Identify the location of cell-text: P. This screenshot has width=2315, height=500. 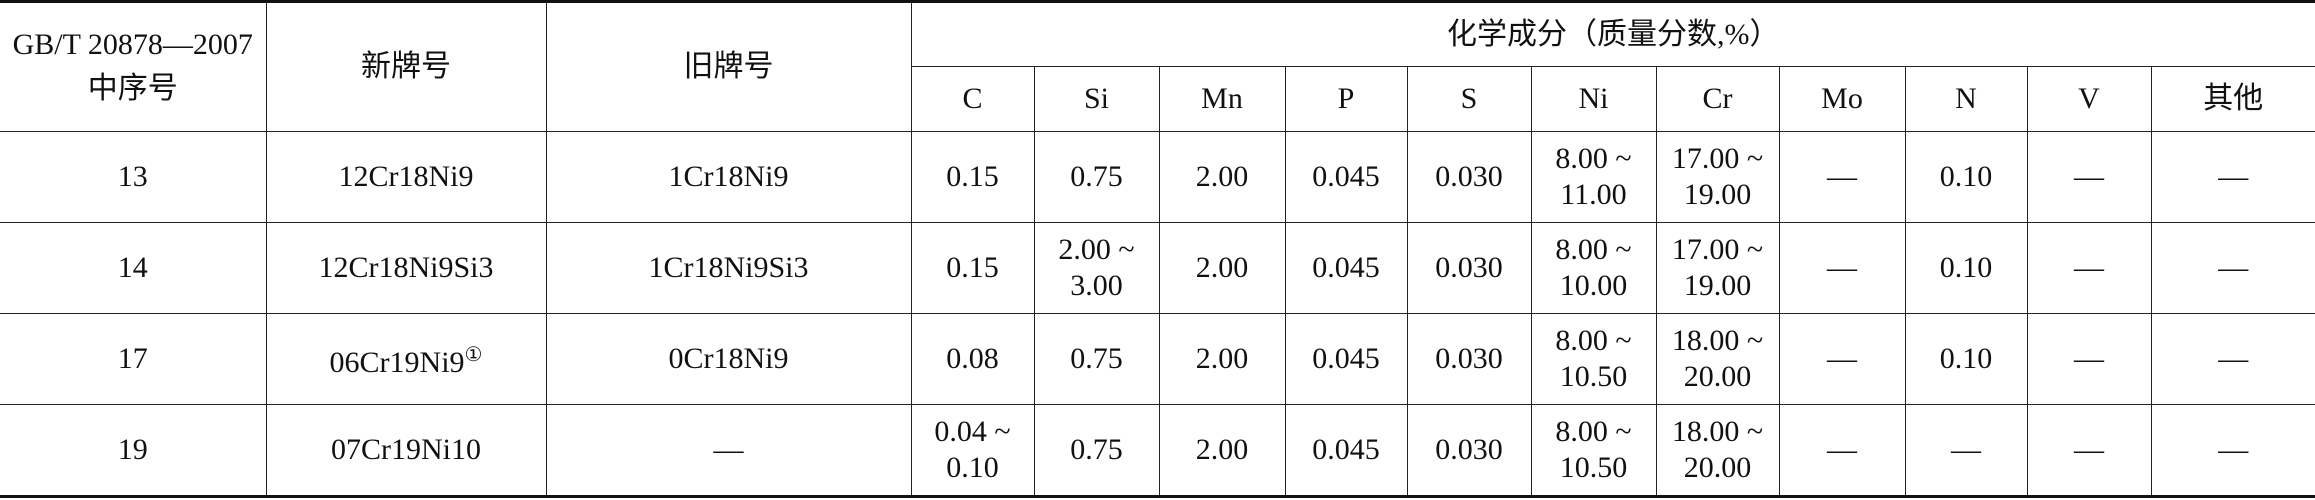
(1346, 98).